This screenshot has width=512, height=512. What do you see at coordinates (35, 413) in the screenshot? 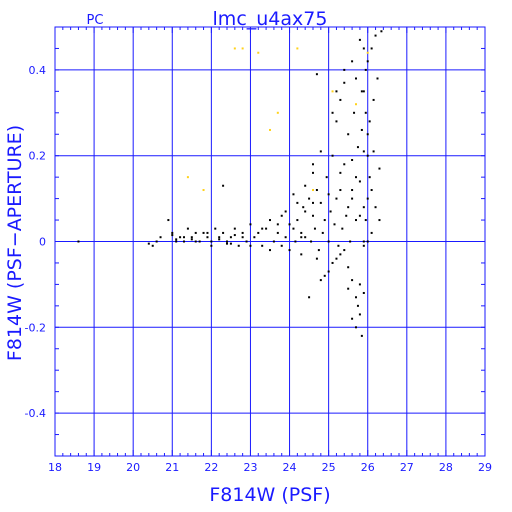
I see `y-tick-label: -0.4` at bounding box center [35, 413].